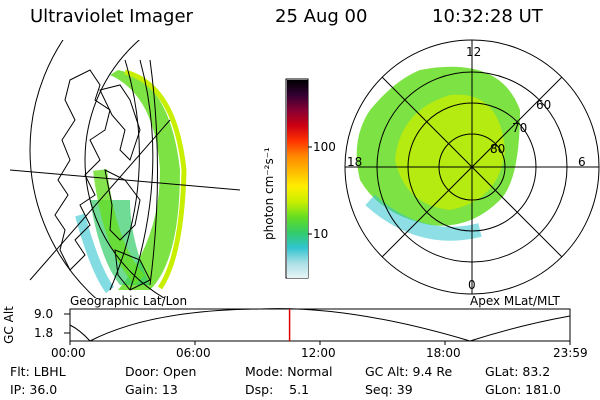 The height and width of the screenshot is (400, 600). I want to click on altitude-track-plot, so click(317, 326).